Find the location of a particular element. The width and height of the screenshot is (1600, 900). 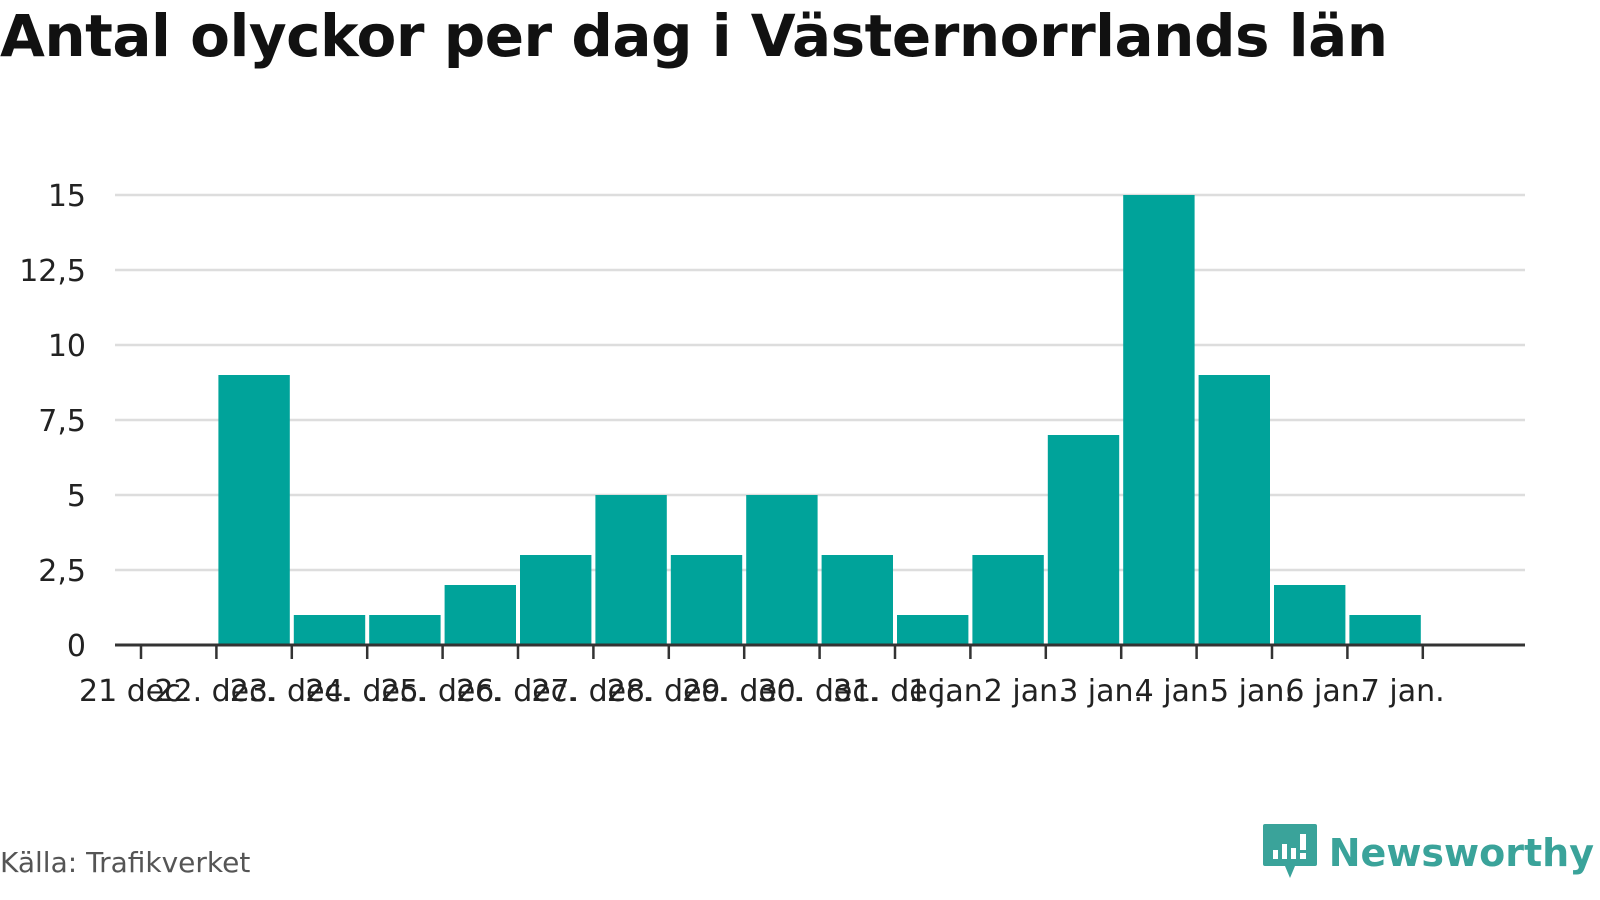

x-tick-label: 7 jan. is located at coordinates (1403, 691).